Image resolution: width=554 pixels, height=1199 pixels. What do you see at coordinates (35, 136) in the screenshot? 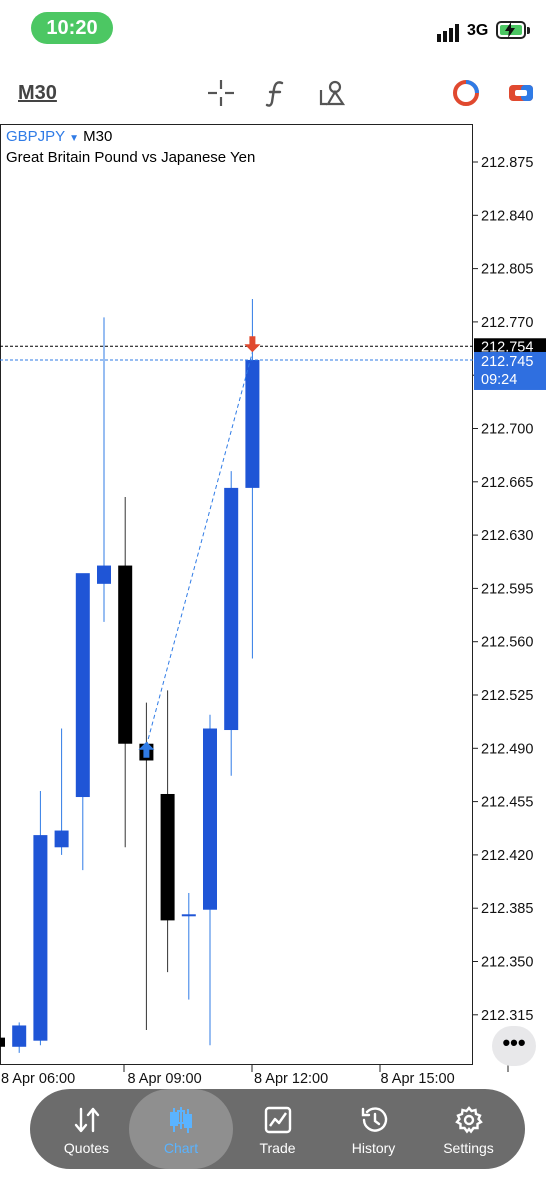
I see `symbol-name: GBPJPY` at bounding box center [35, 136].